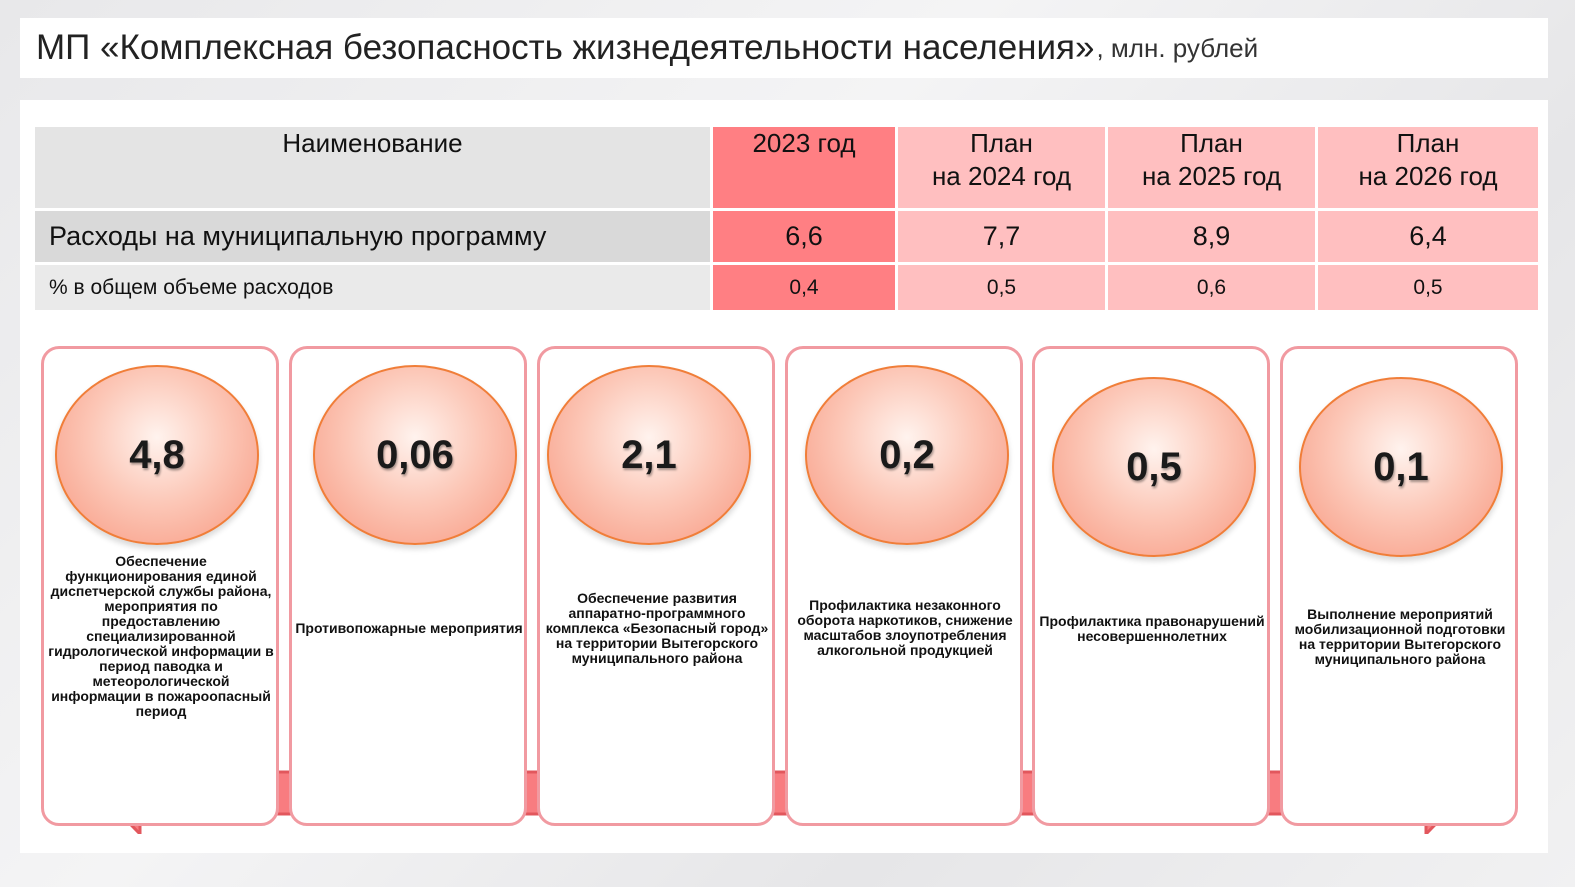  I want to click on header-plan-2025: План на 2025 год, so click(1211, 167).